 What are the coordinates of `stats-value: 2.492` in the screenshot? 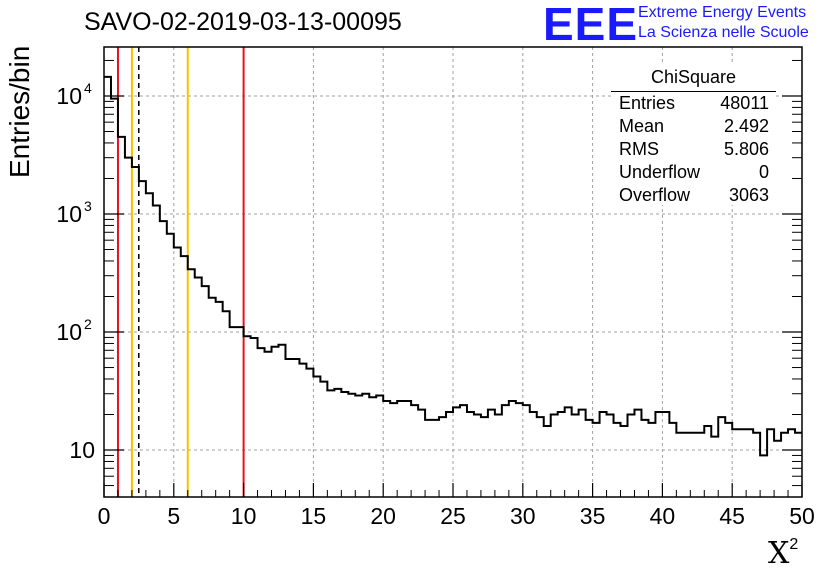 It's located at (746, 126).